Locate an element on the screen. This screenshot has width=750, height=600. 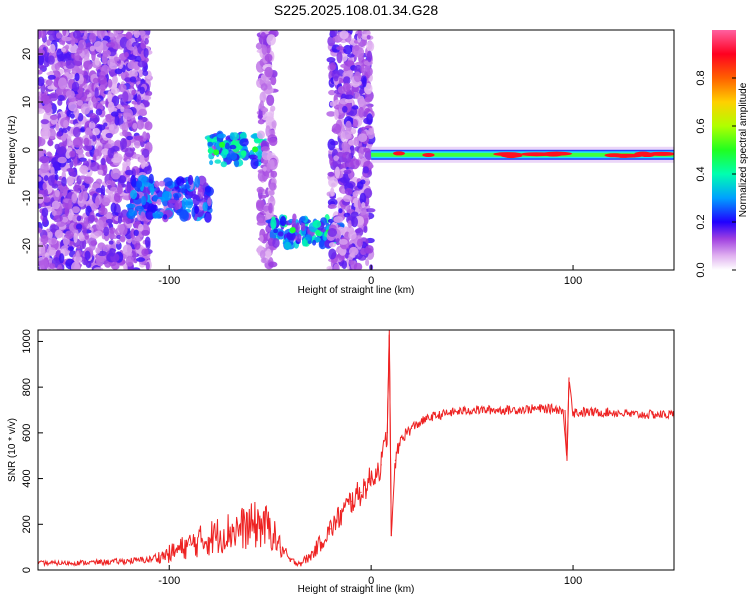
spectrogram-y-tick-label: -20 is located at coordinates (27, 246).